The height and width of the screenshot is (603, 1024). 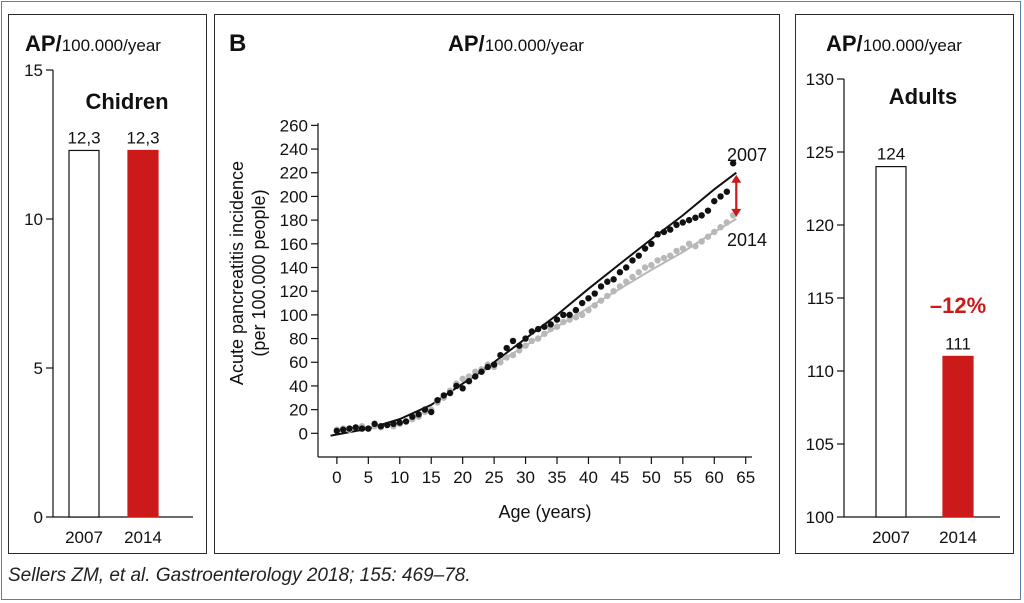 I want to click on children-y-tick-label: 0, so click(x=38, y=517).